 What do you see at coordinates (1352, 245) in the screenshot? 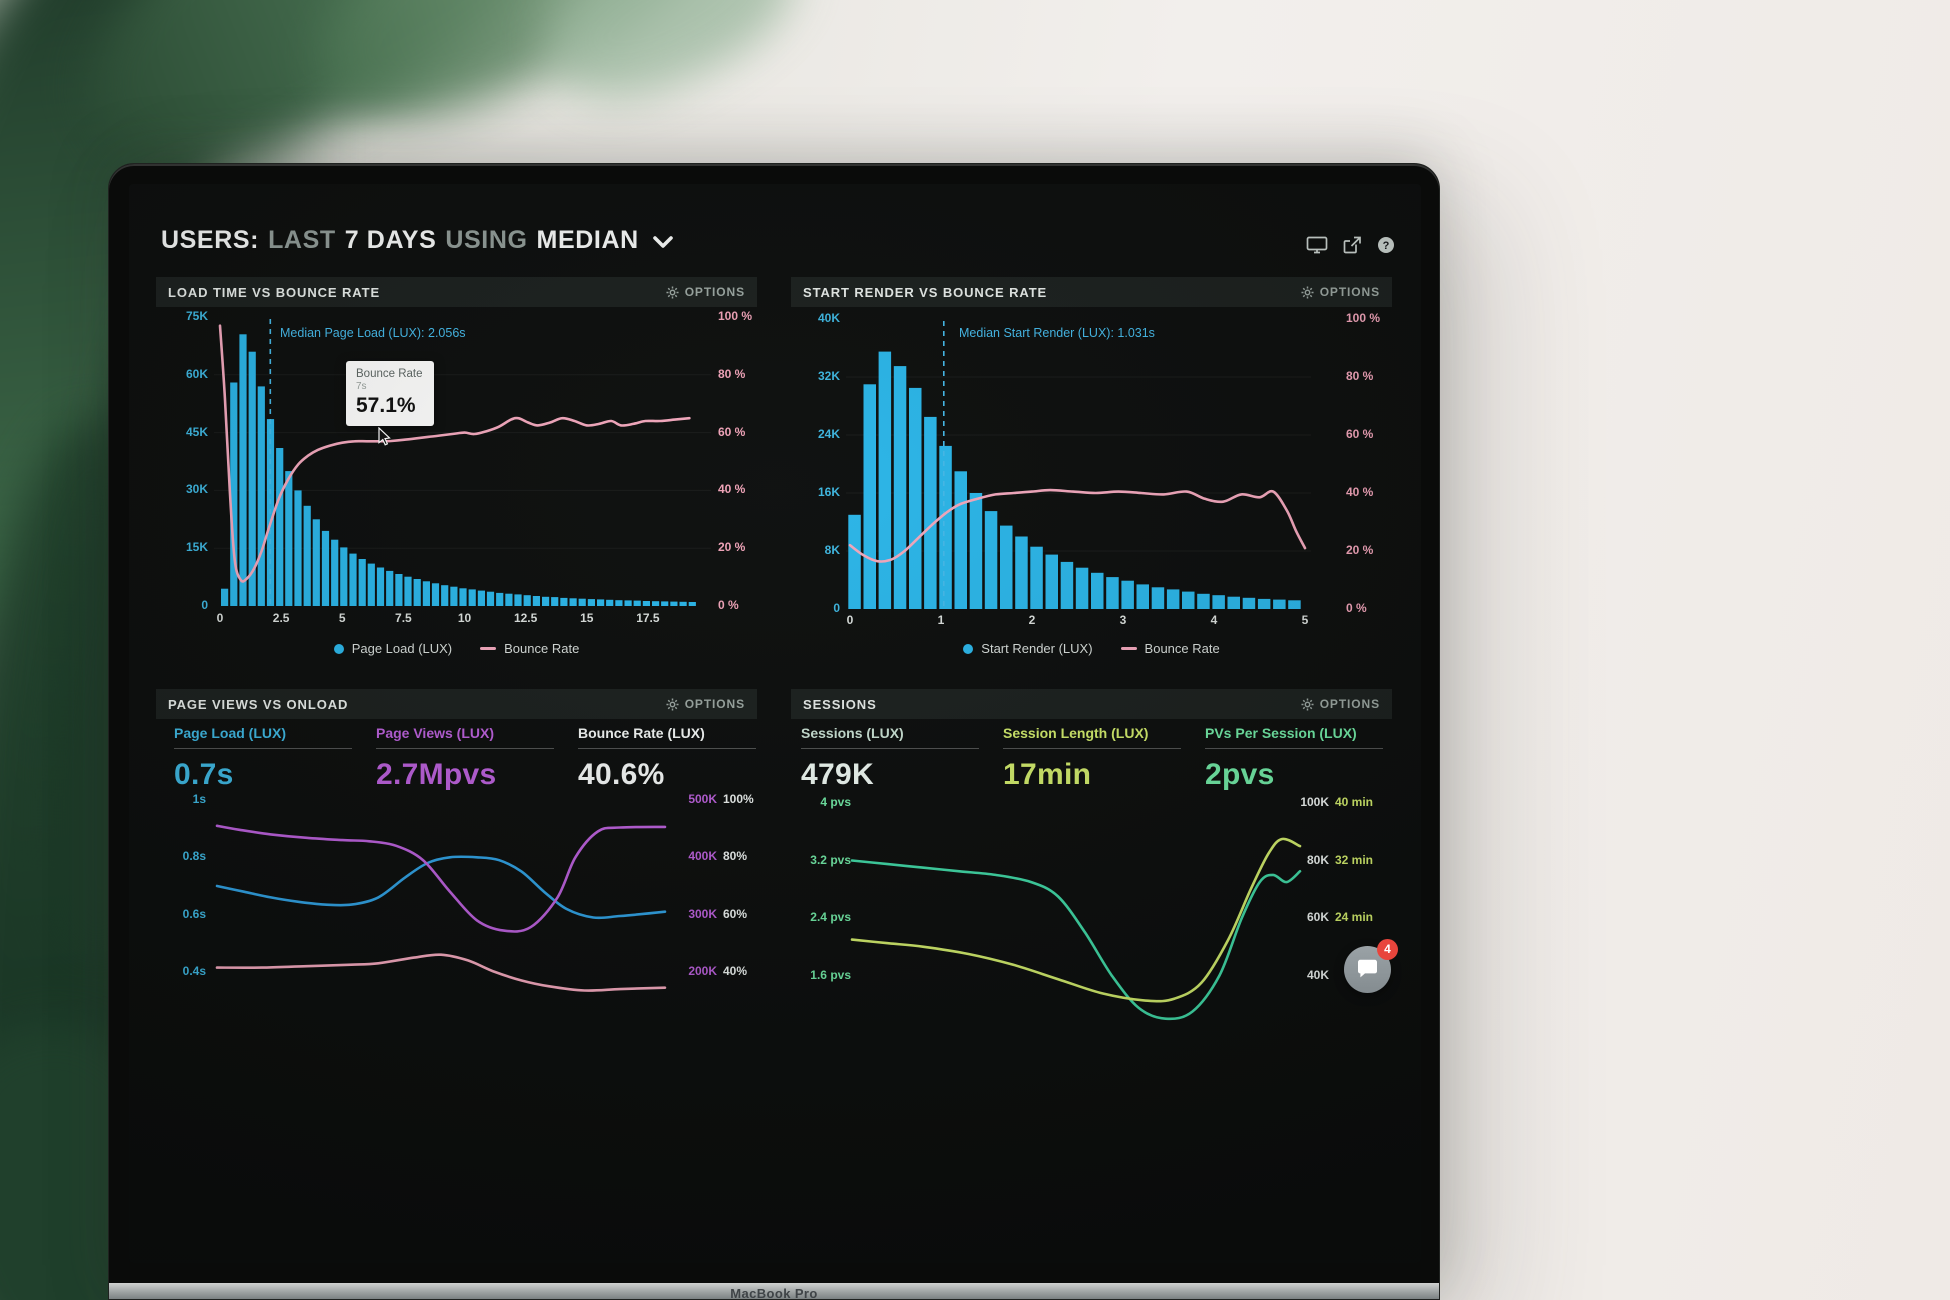
I see `share-icon` at bounding box center [1352, 245].